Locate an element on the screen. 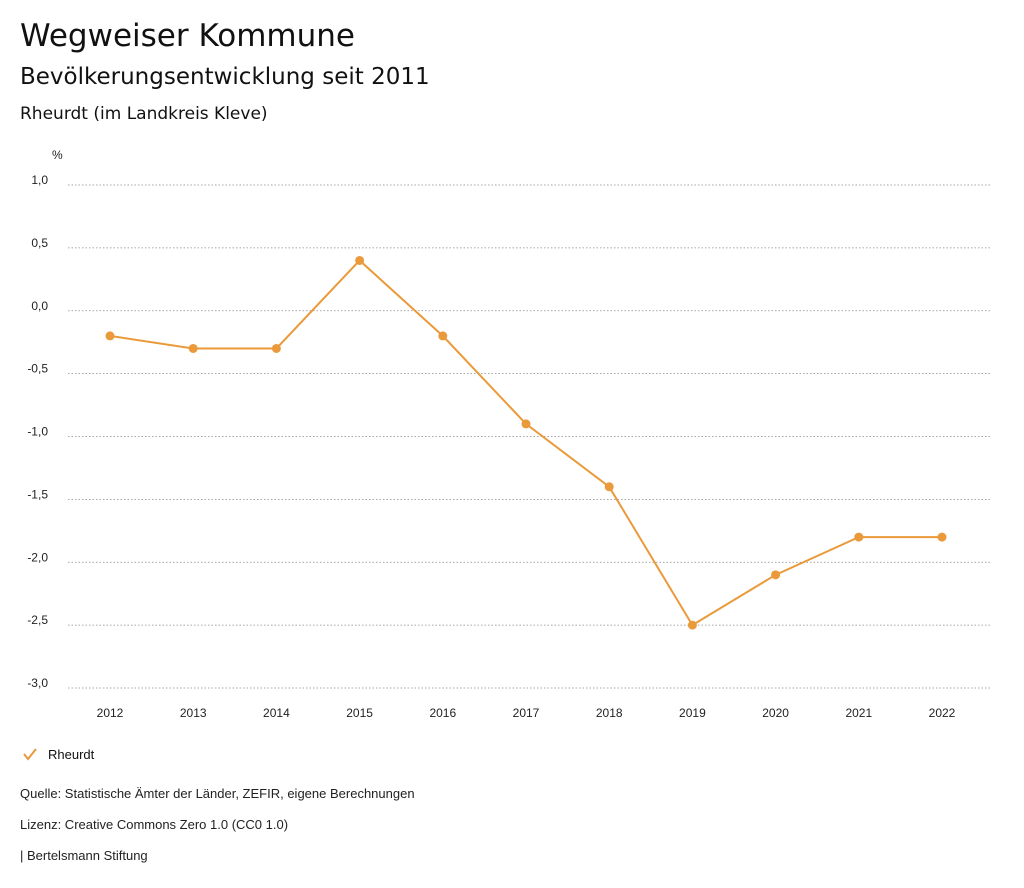  check-icon is located at coordinates (30, 754).